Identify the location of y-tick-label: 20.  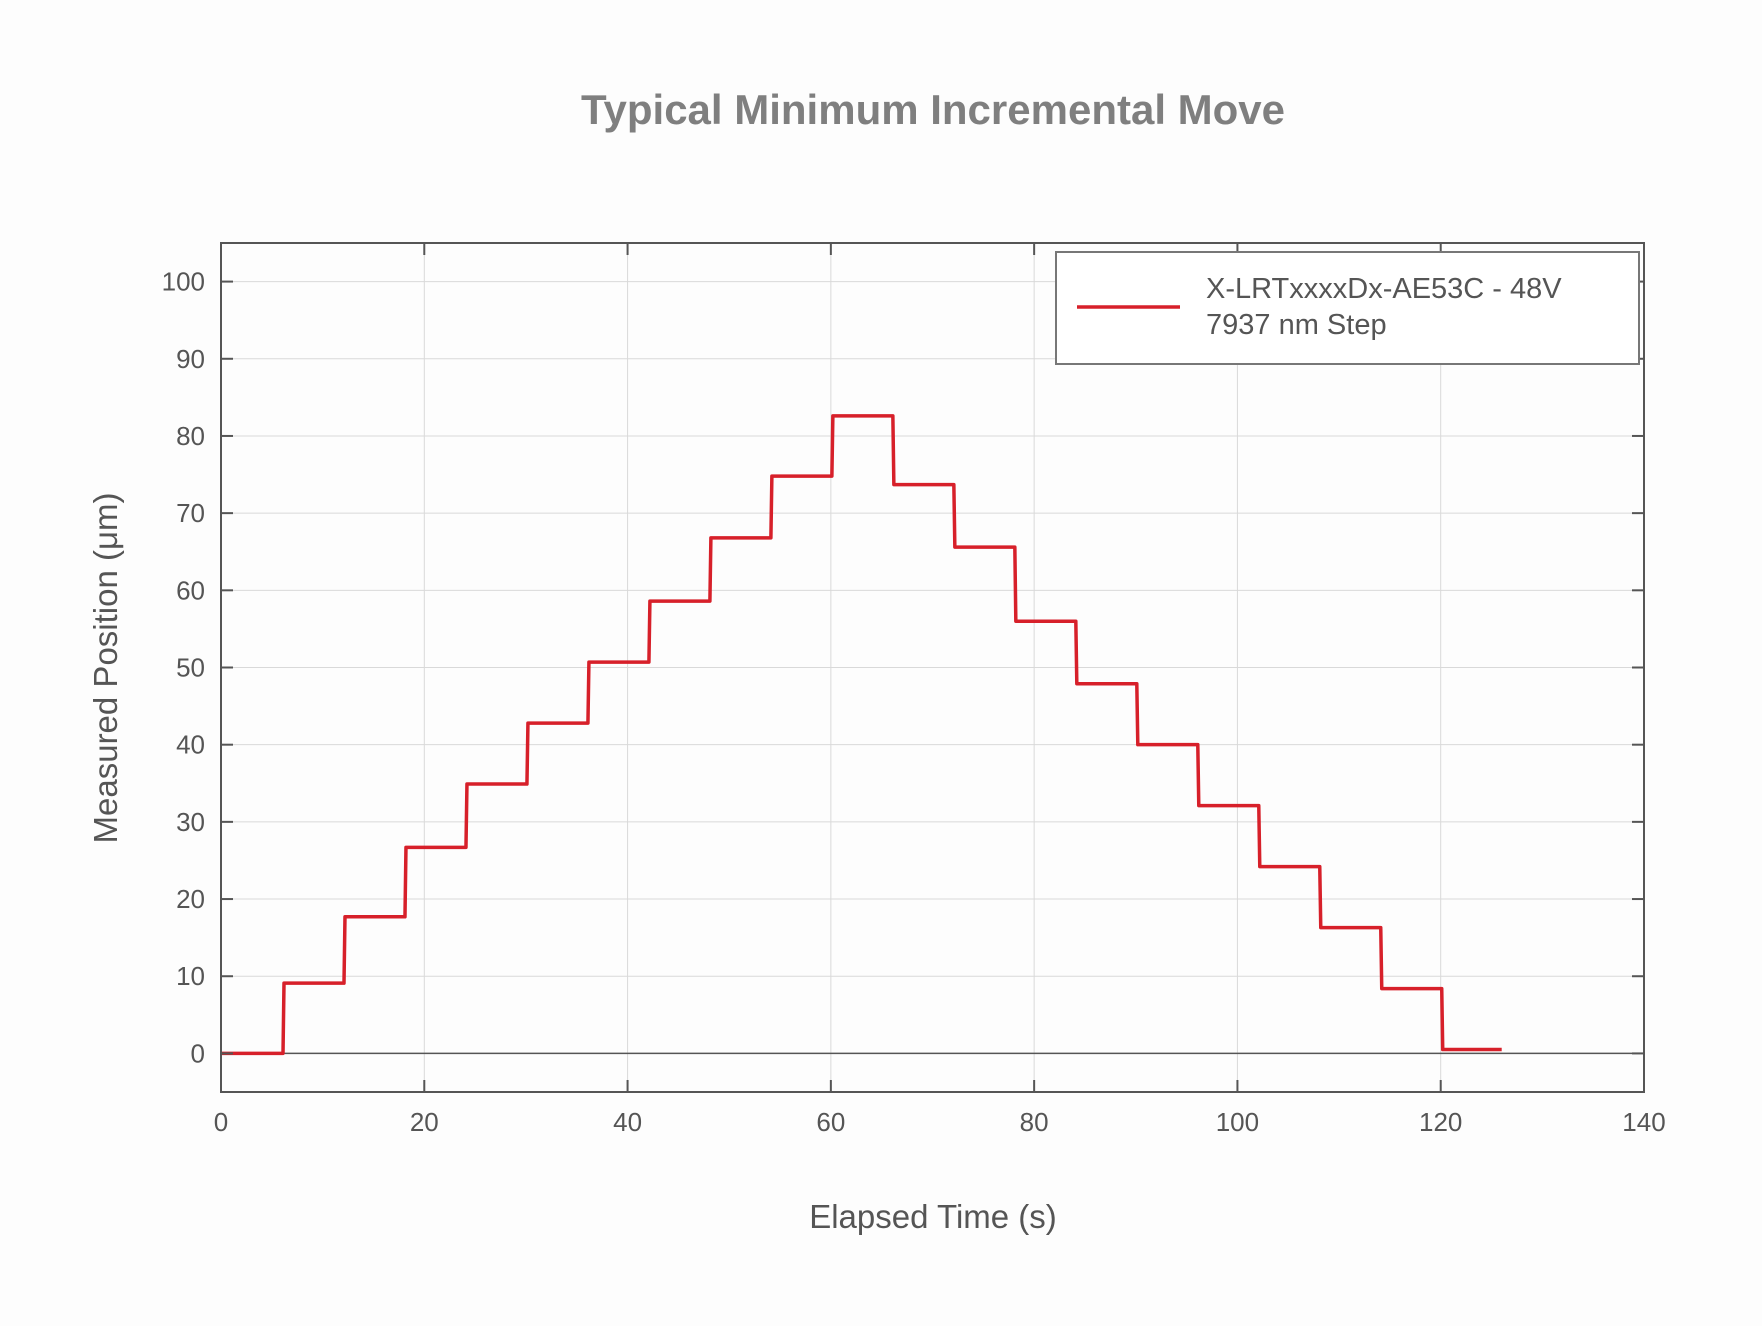
(190, 899).